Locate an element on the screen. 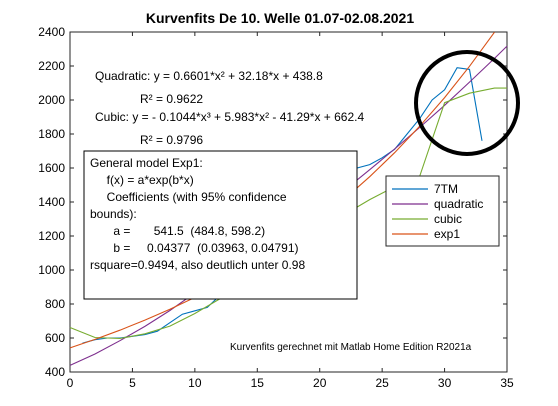  exp-fit-line: Coefficients (with 95% confidence is located at coordinates (188, 197).